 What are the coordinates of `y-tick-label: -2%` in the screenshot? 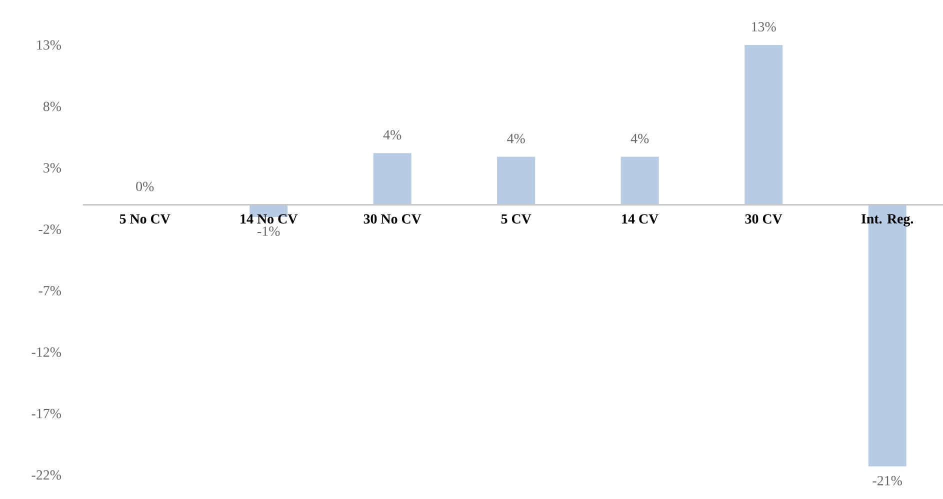 It's located at (49, 229).